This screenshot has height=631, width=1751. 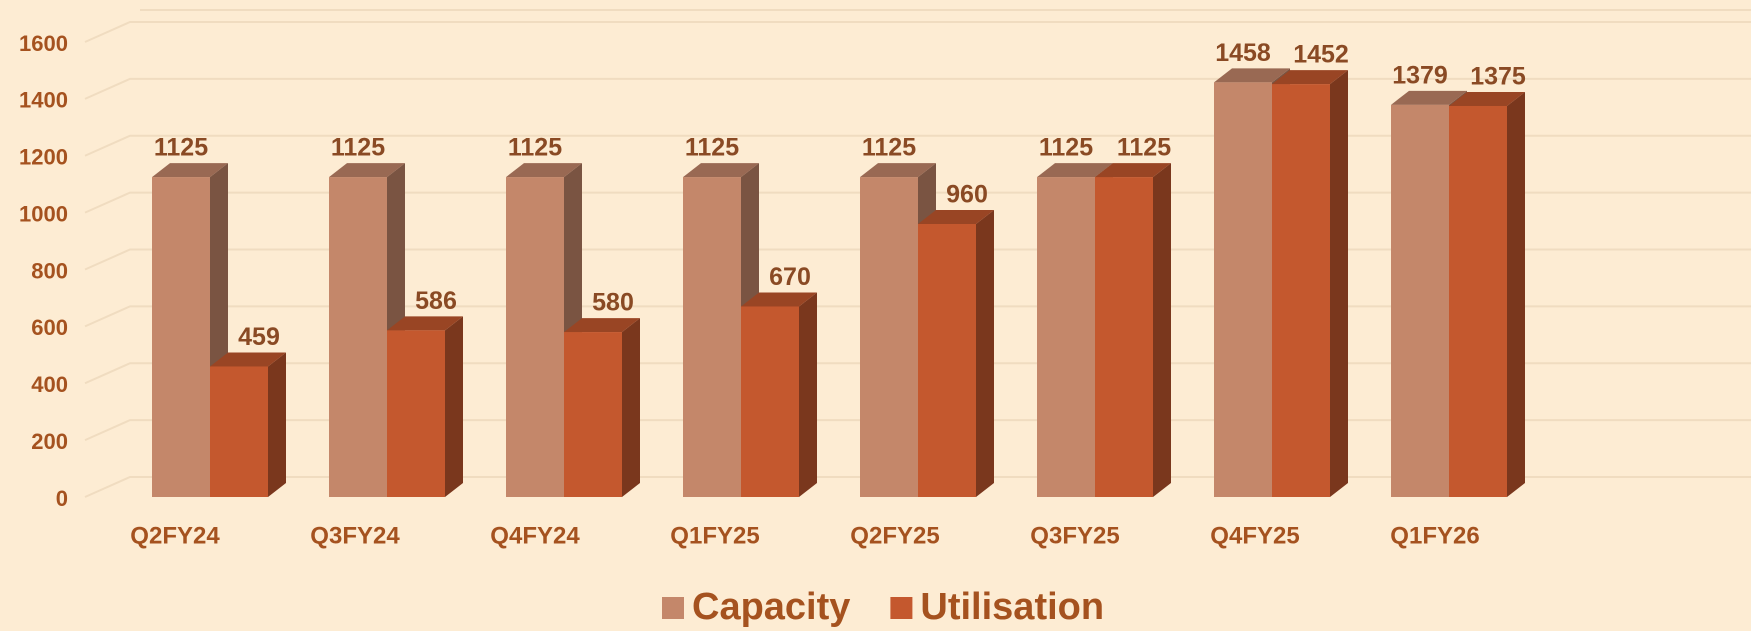 What do you see at coordinates (1243, 53) in the screenshot?
I see `data-label: 1458` at bounding box center [1243, 53].